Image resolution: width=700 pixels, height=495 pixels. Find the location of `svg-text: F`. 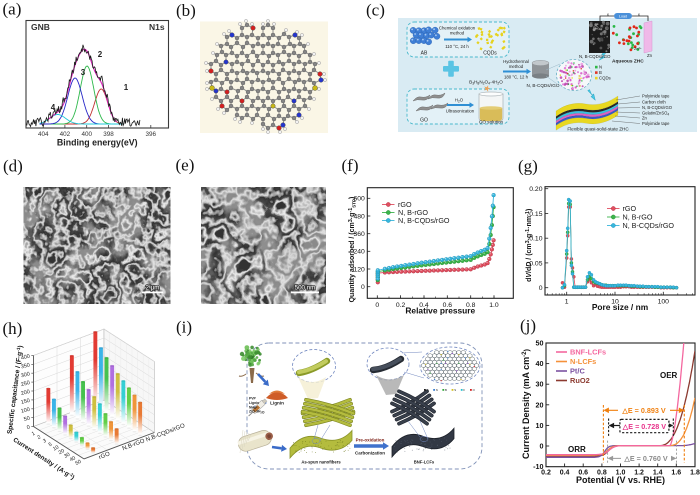

svg-text: F is located at coordinates (464, 390).